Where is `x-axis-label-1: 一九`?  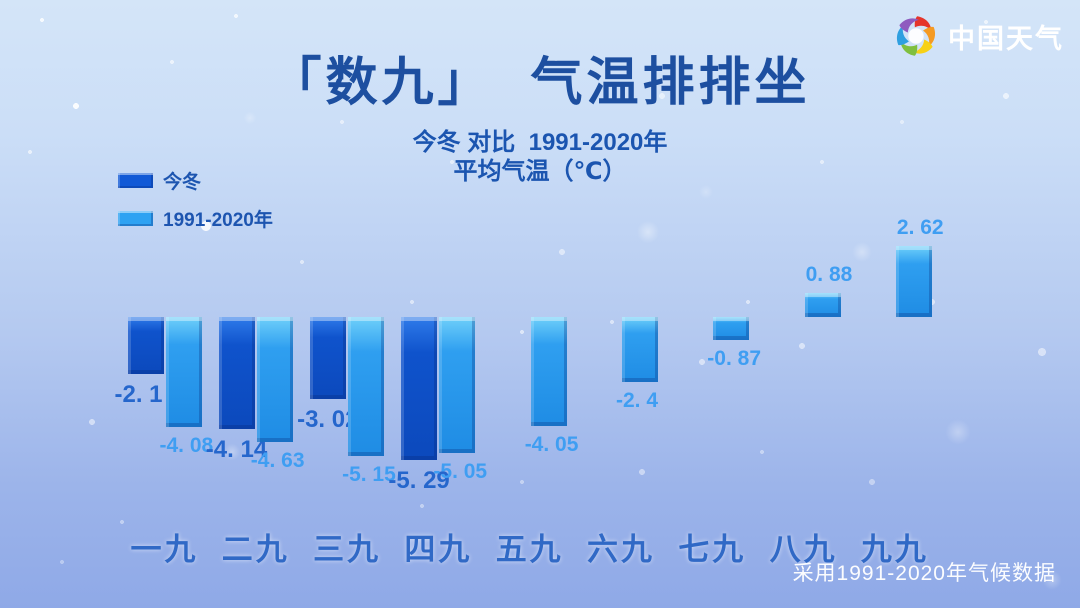 x-axis-label-1: 一九 is located at coordinates (164, 549).